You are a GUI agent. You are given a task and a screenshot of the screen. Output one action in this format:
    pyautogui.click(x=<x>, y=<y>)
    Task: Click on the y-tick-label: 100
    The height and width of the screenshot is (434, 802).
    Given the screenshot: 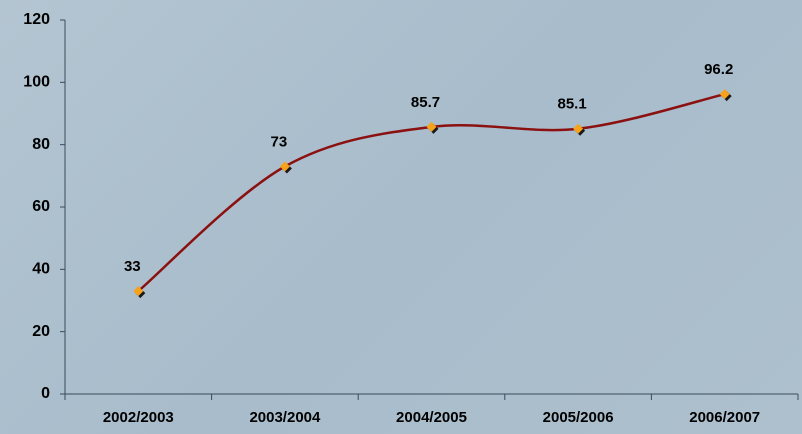 What is the action you would take?
    pyautogui.click(x=36, y=82)
    